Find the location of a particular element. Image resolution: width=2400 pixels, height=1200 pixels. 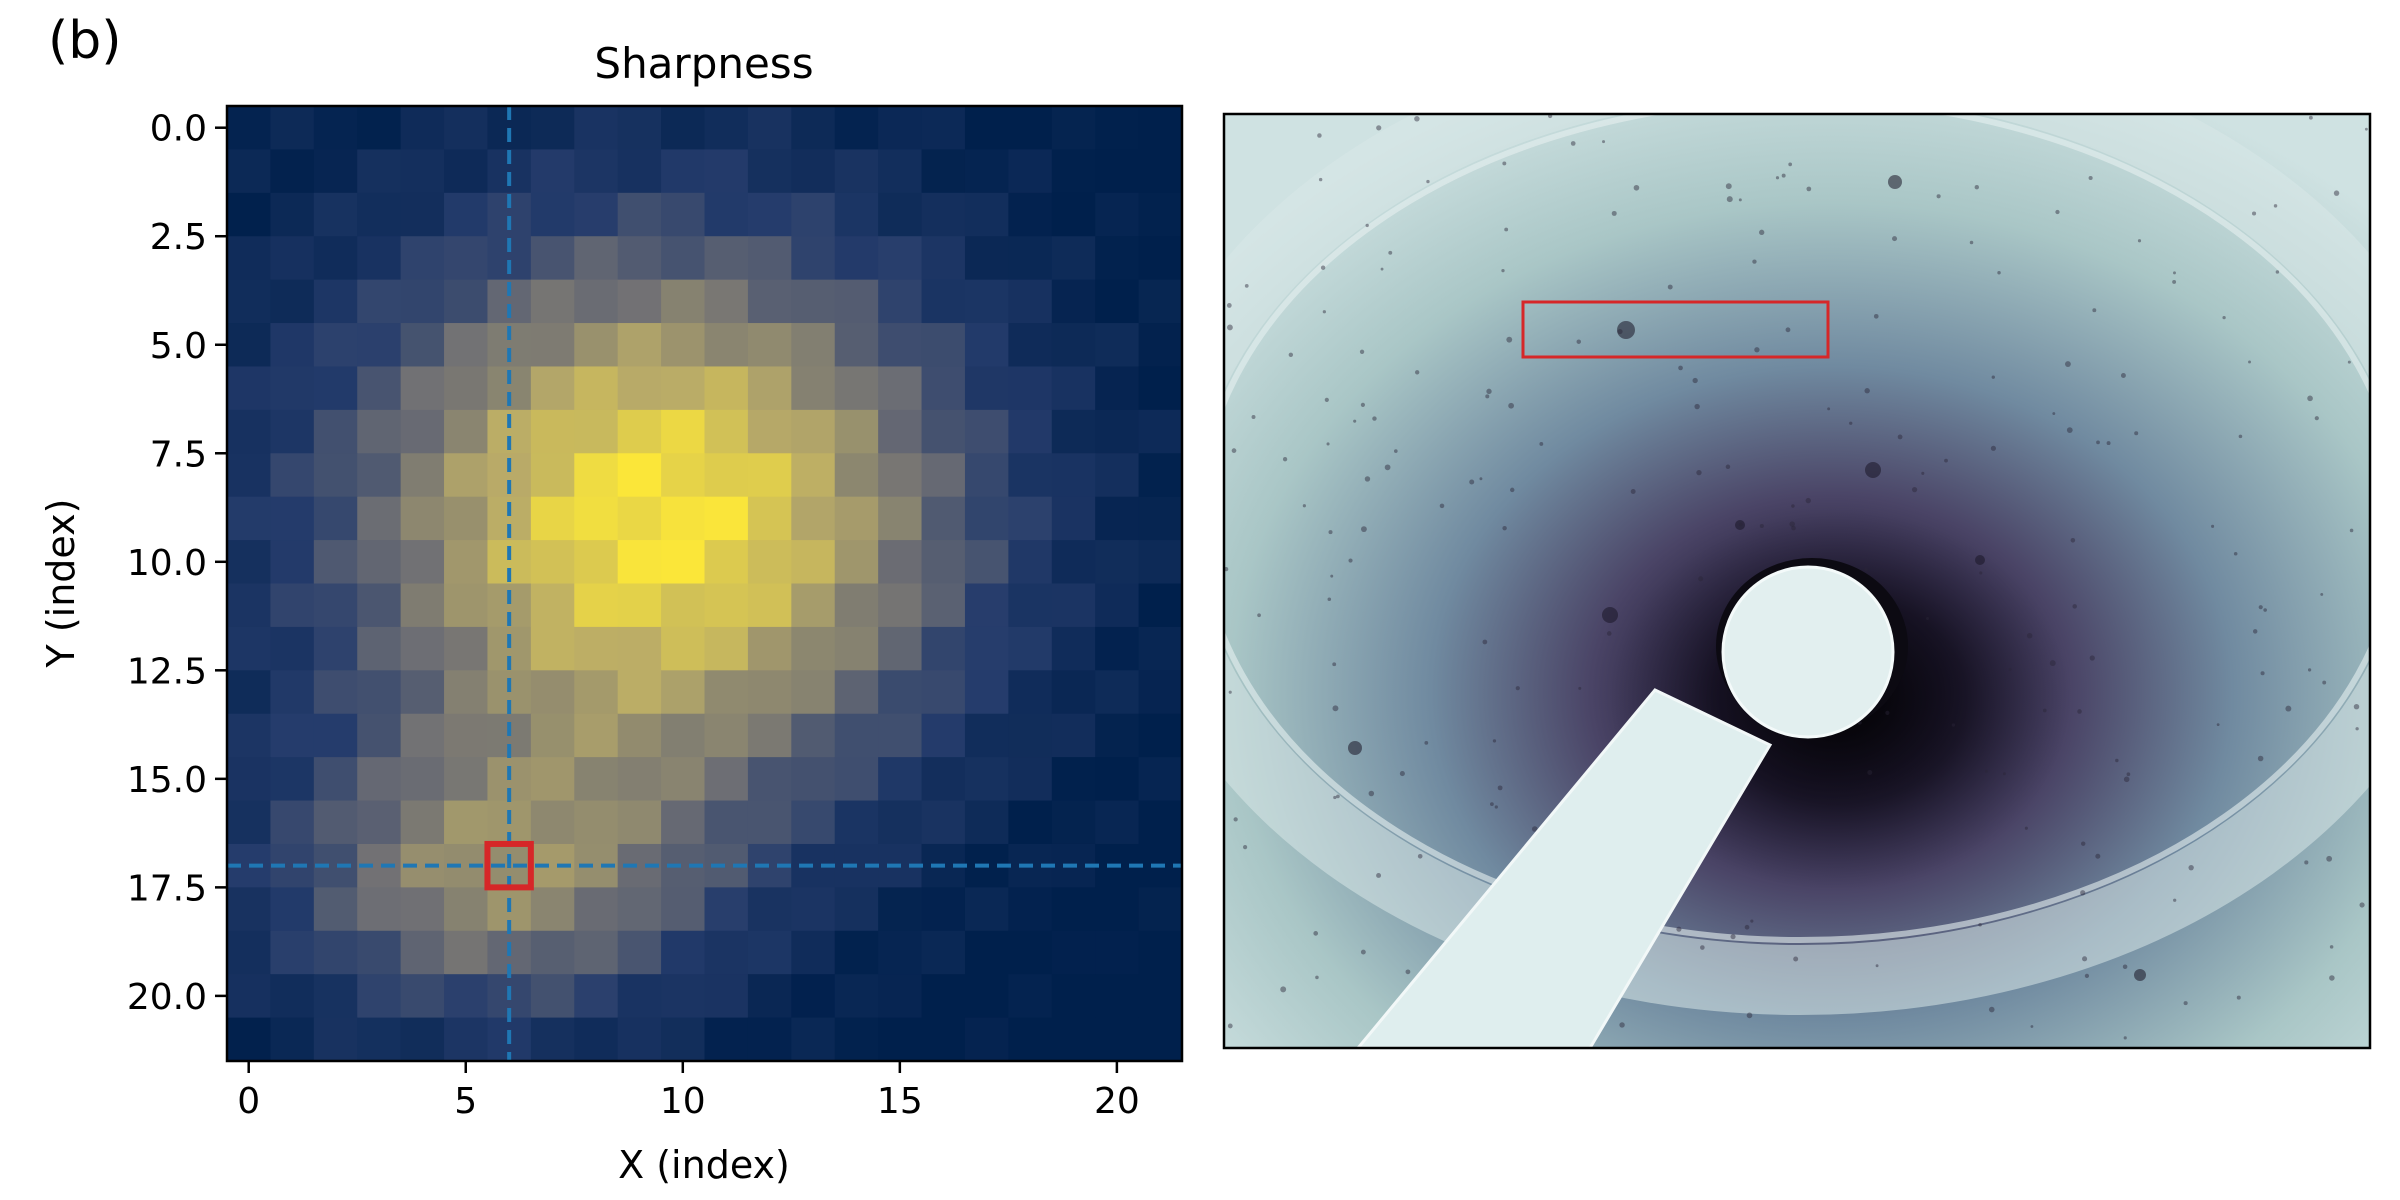

x-axis-label: X (index) is located at coordinates (704, 1165).